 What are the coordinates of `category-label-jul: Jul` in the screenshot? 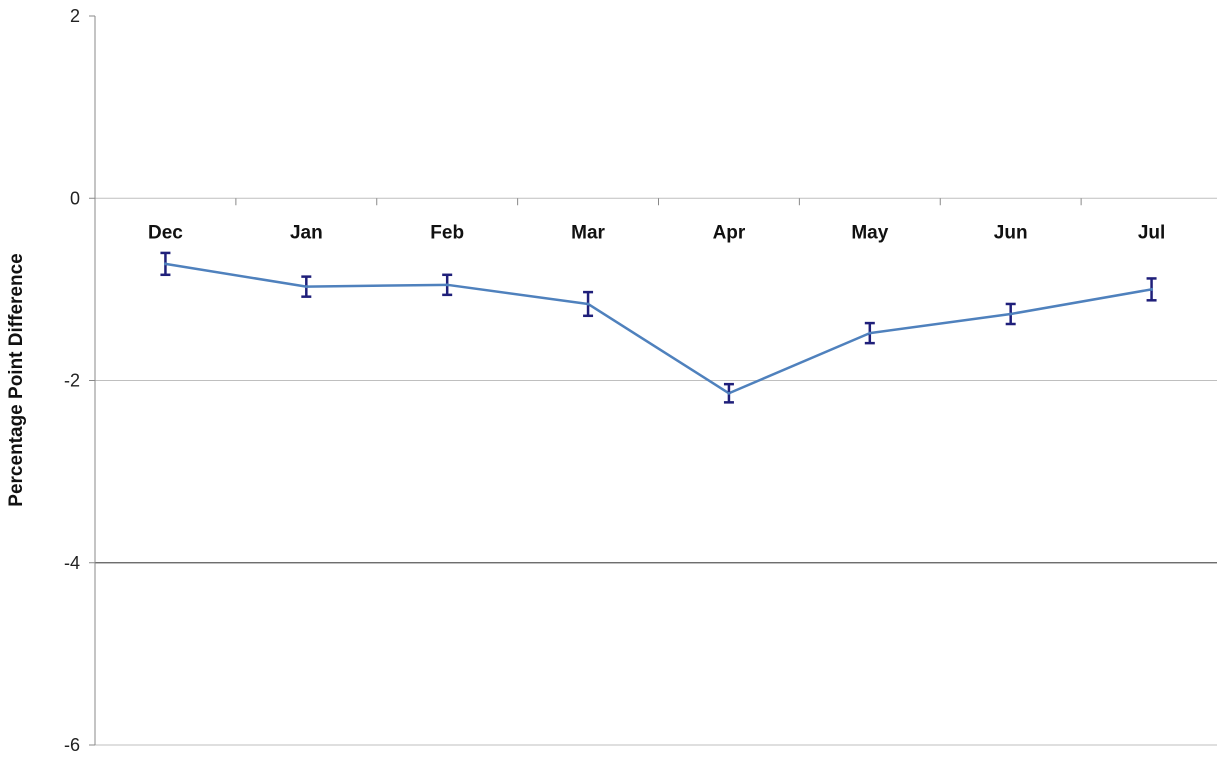 It's located at (1151, 232).